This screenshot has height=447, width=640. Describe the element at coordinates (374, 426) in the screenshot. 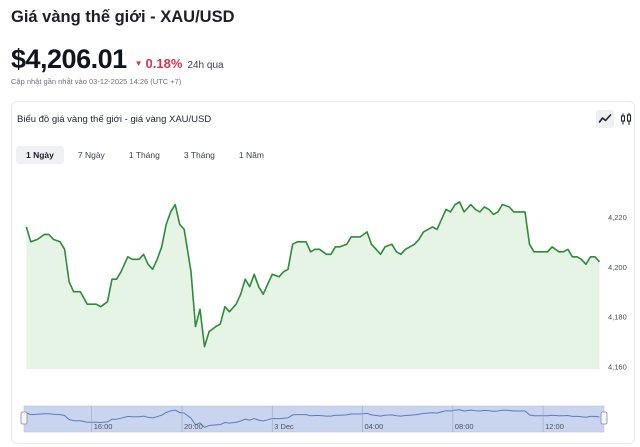

I see `x-tick-label: 04:00` at that location.